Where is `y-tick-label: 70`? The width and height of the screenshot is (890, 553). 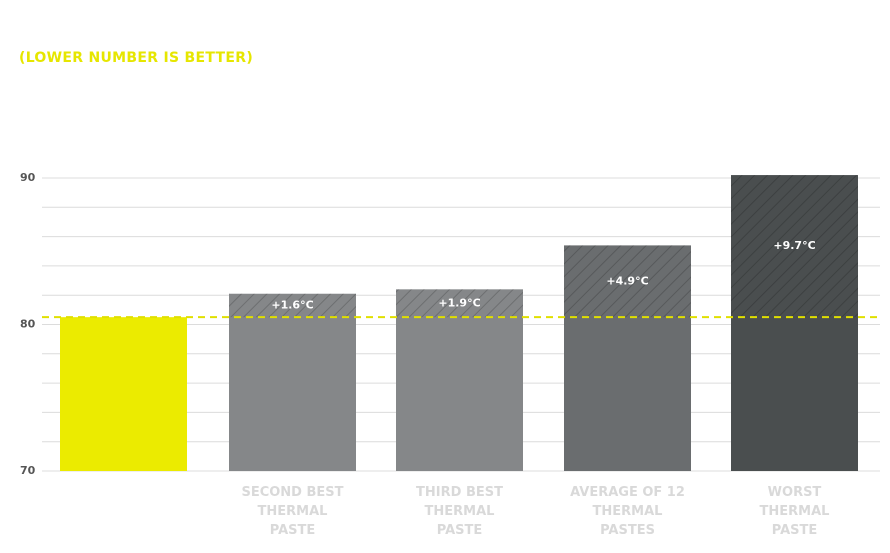
y-tick-label: 70 is located at coordinates (28, 470).